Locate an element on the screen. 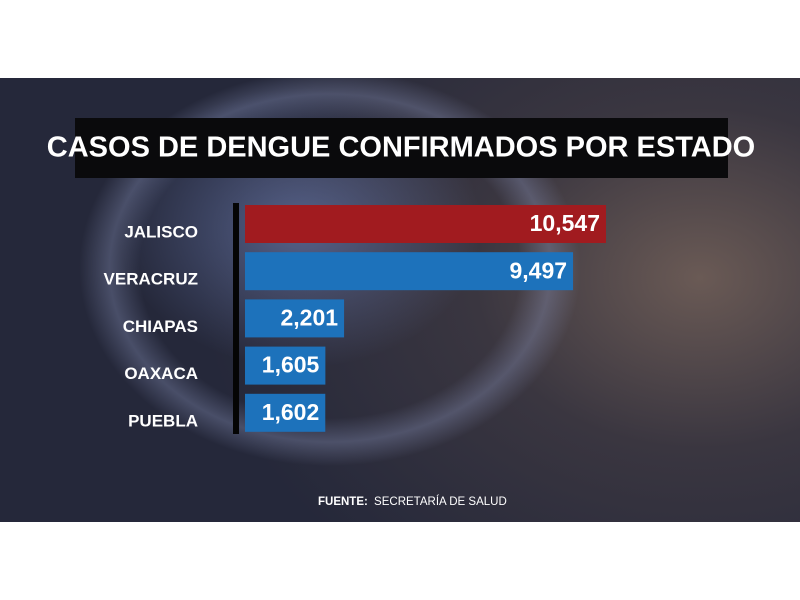  source-name: SECRETARÍA DE SALUD is located at coordinates (440, 501).